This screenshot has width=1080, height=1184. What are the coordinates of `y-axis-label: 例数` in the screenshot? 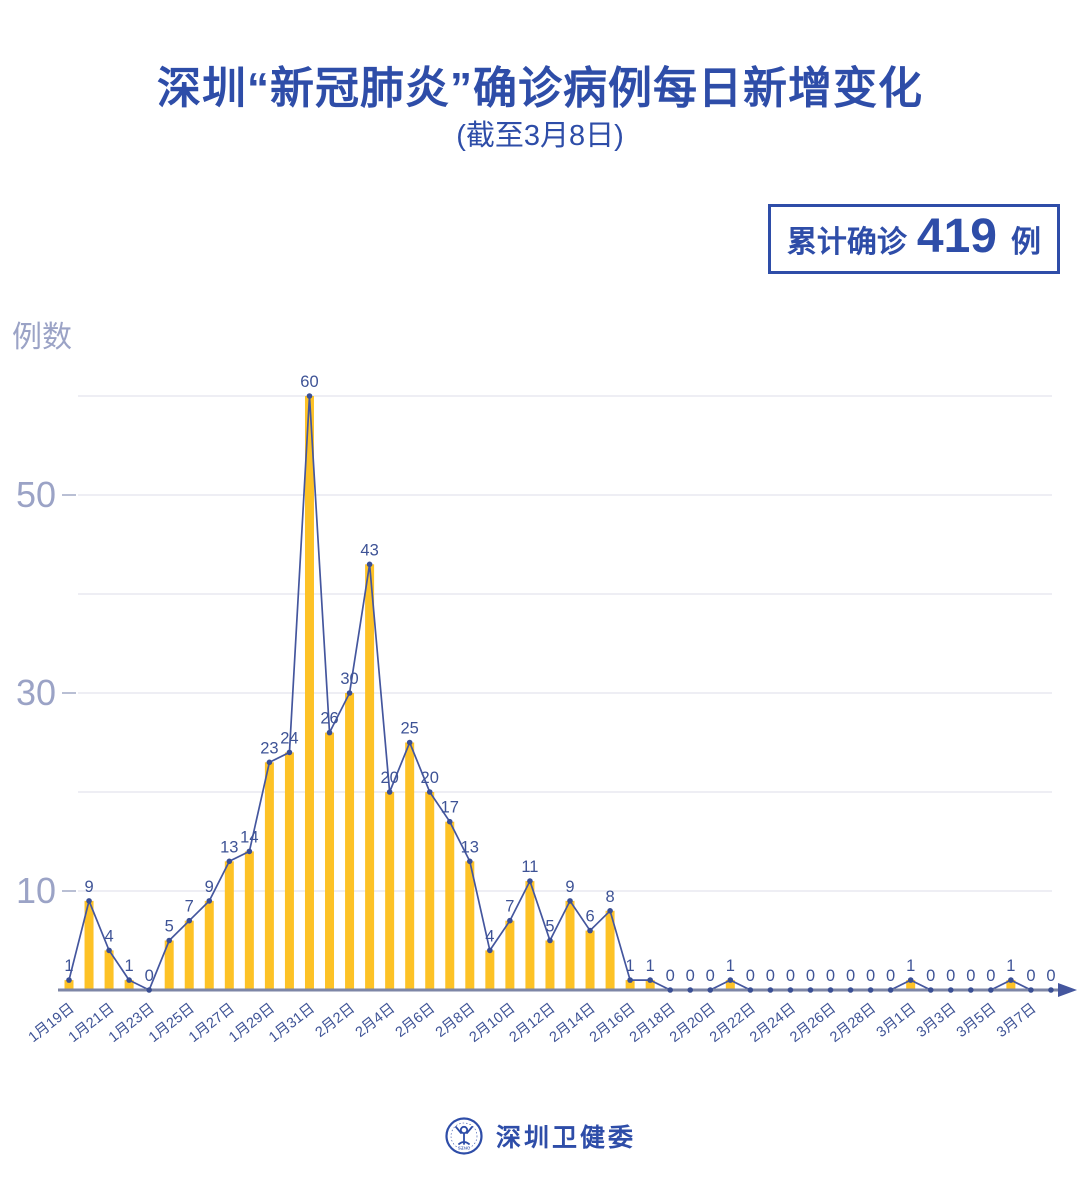 It's located at (42, 337).